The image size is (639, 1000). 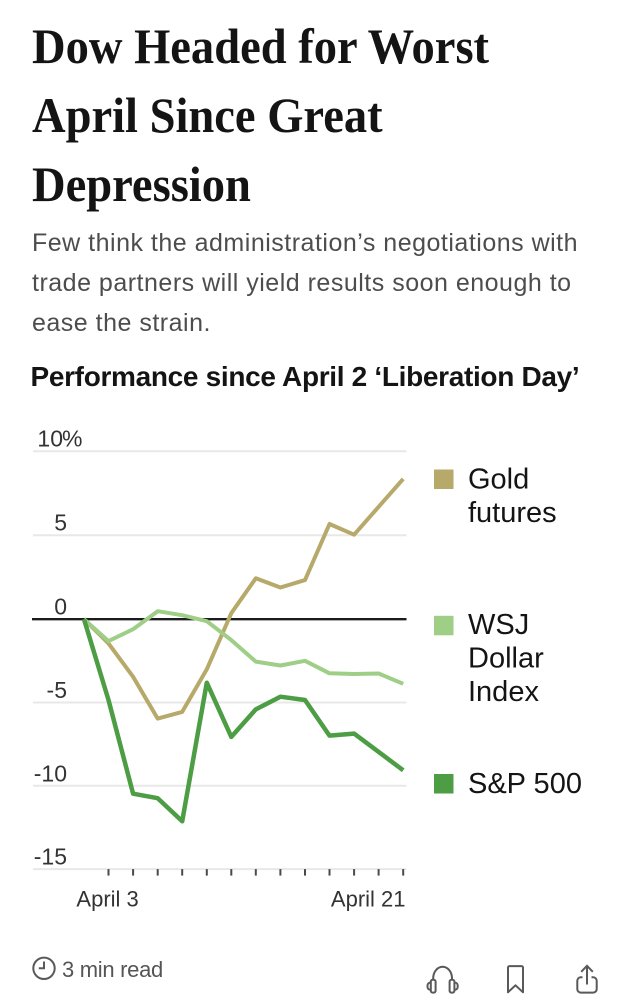 What do you see at coordinates (503, 692) in the screenshot?
I see `svg-text: Index` at bounding box center [503, 692].